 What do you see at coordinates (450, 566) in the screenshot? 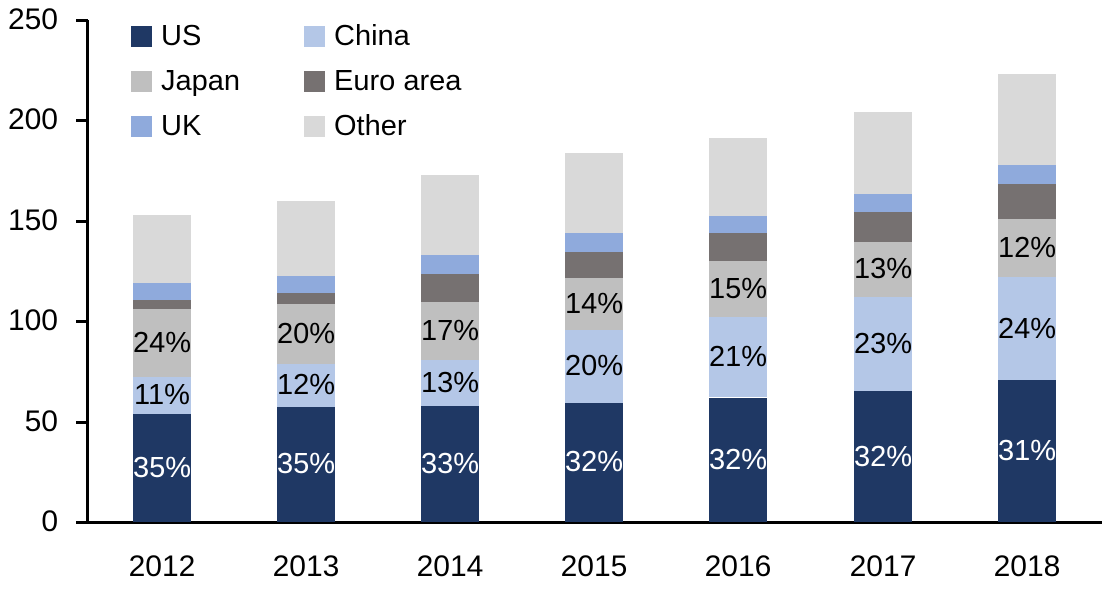
I see `x-label-2014: 2014` at bounding box center [450, 566].